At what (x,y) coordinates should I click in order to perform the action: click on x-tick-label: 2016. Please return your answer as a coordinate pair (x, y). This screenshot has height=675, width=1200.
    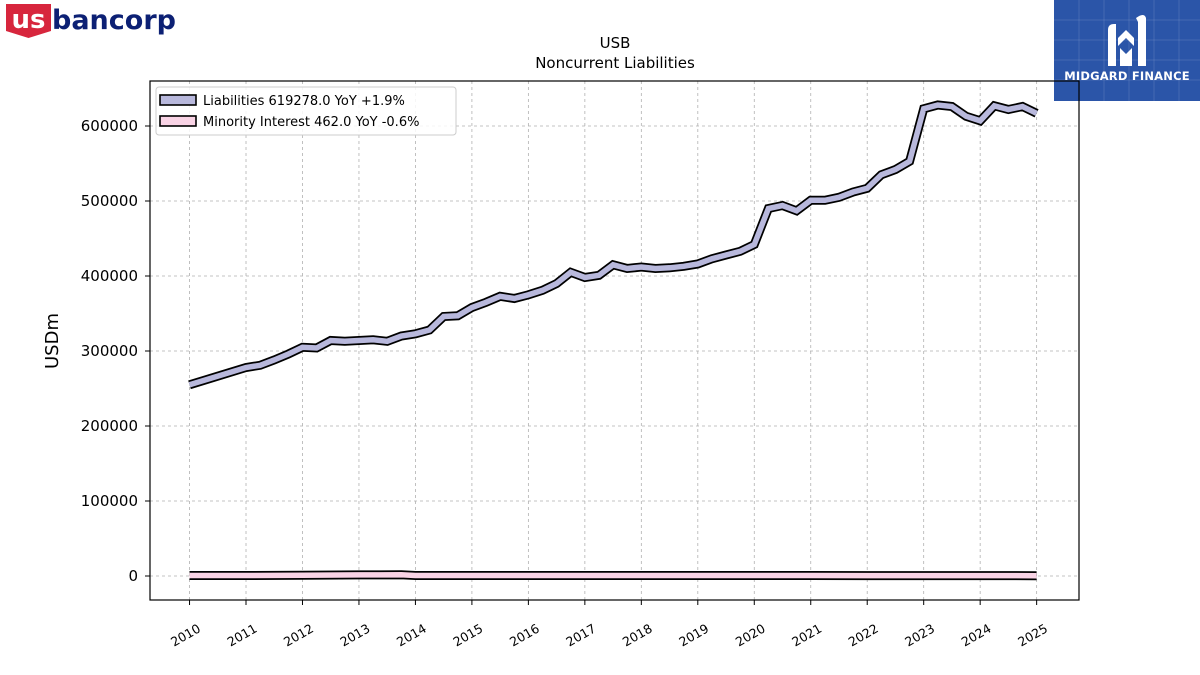
    Looking at the image, I should click on (524, 635).